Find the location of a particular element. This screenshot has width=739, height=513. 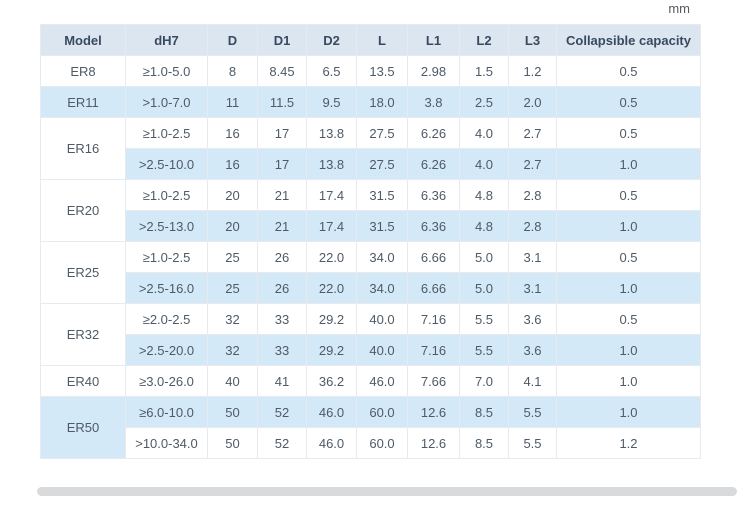

data-cell: 16 is located at coordinates (232, 164).